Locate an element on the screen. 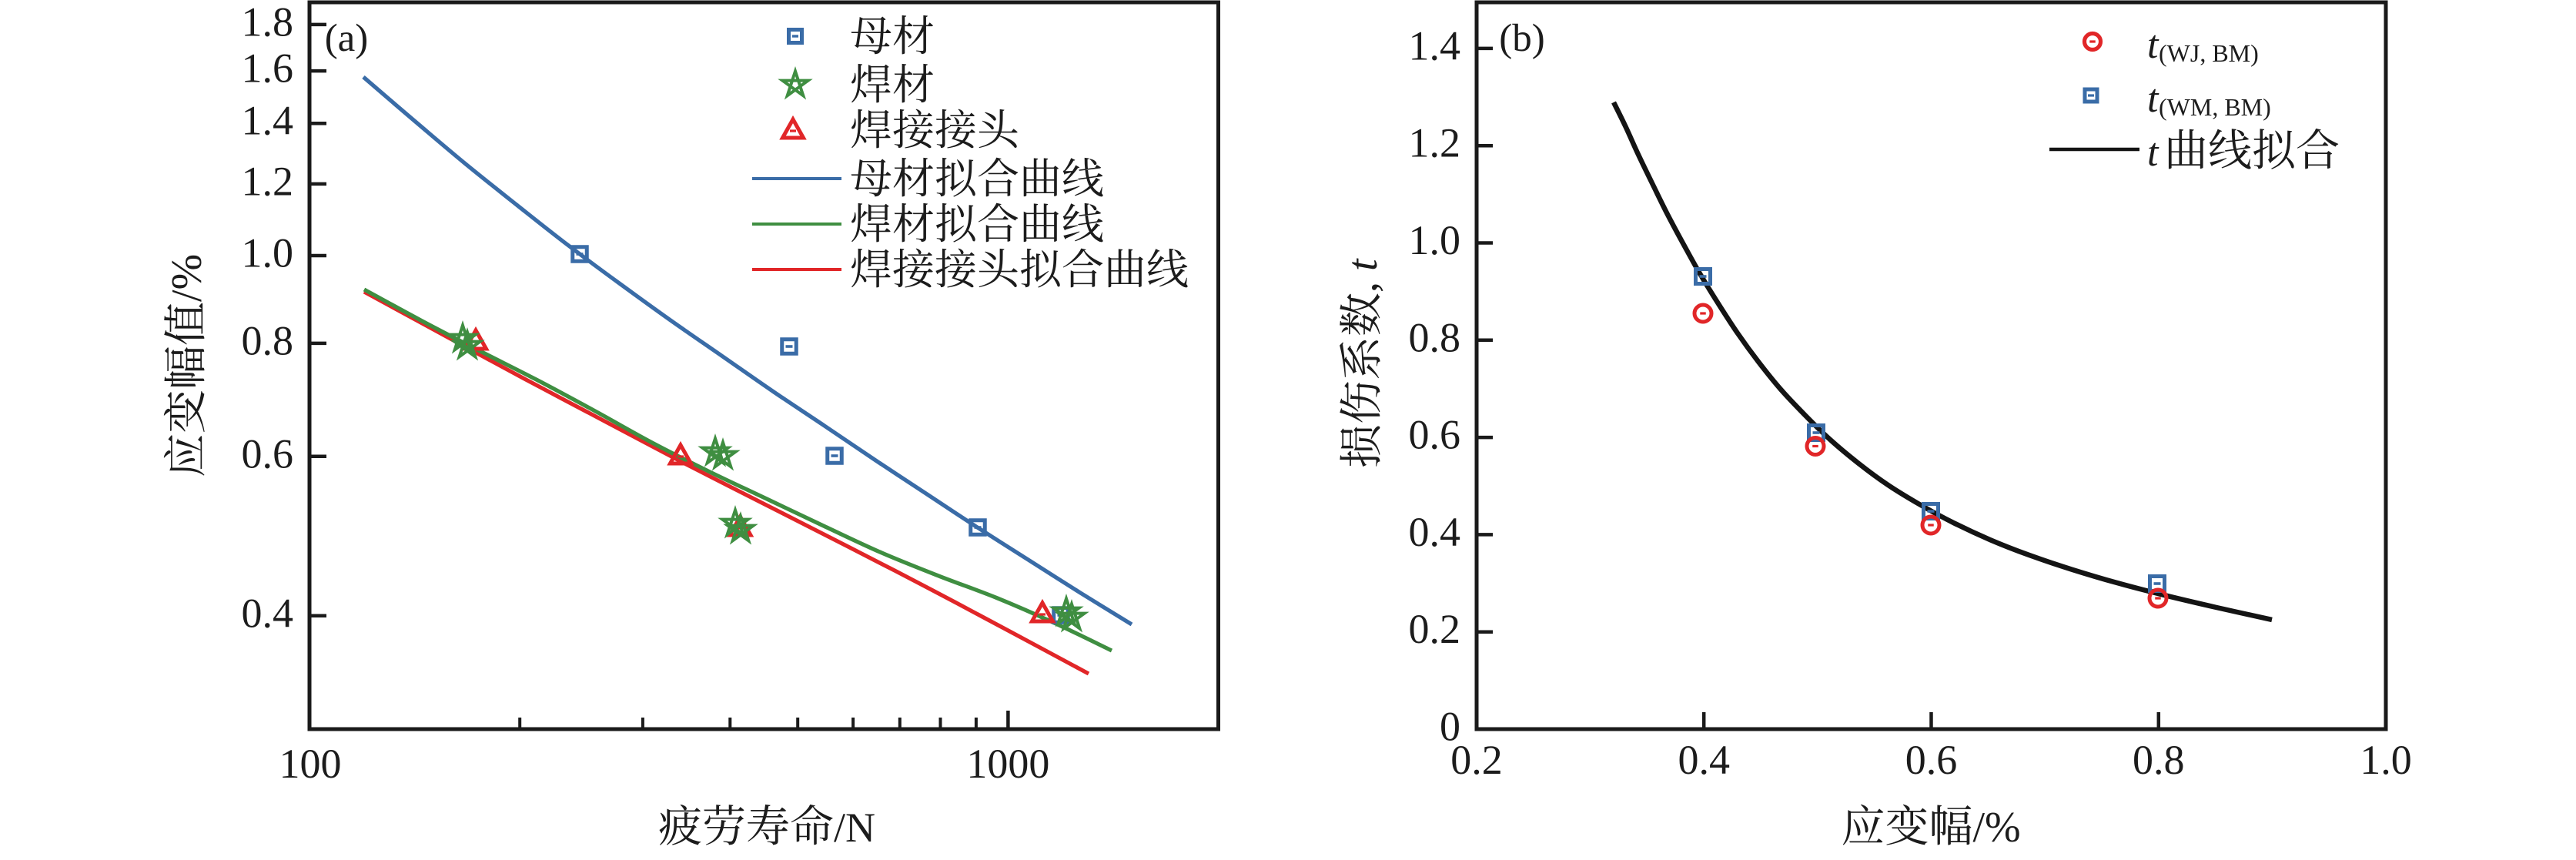 This screenshot has height=860, width=2576. svg-text: (WJ, BM) is located at coordinates (2209, 53).